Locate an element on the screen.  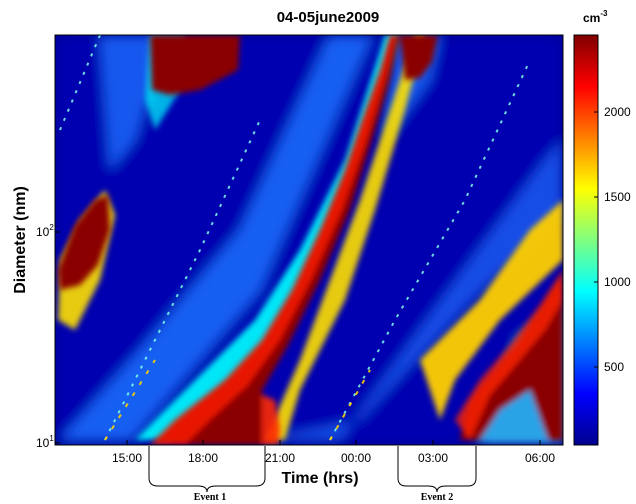
colorbar-tick-label: 1000 is located at coordinates (617, 282).